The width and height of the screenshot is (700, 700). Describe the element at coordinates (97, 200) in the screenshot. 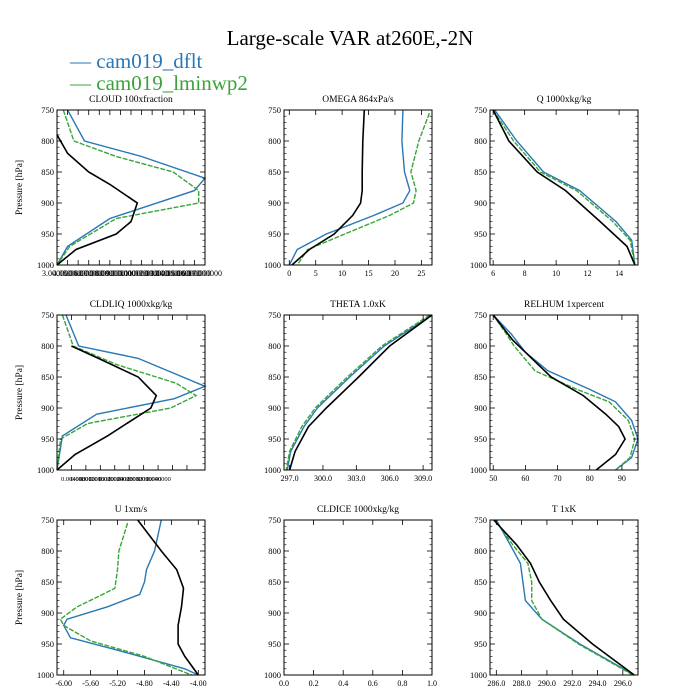

I see `panel-0-series-obs` at that location.